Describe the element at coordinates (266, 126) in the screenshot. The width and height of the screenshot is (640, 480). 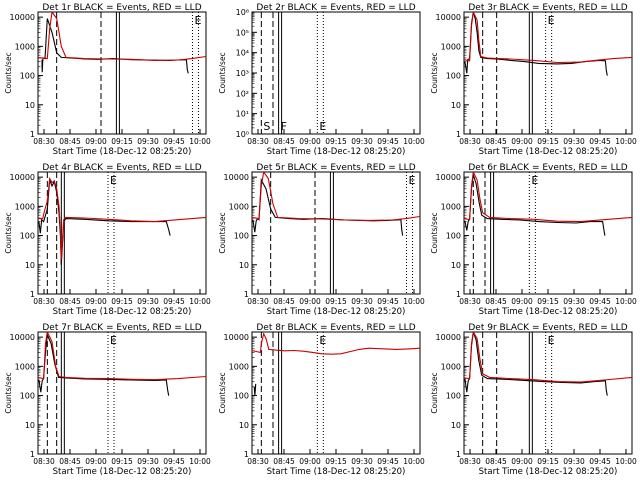
I see `marker-label: S` at that location.